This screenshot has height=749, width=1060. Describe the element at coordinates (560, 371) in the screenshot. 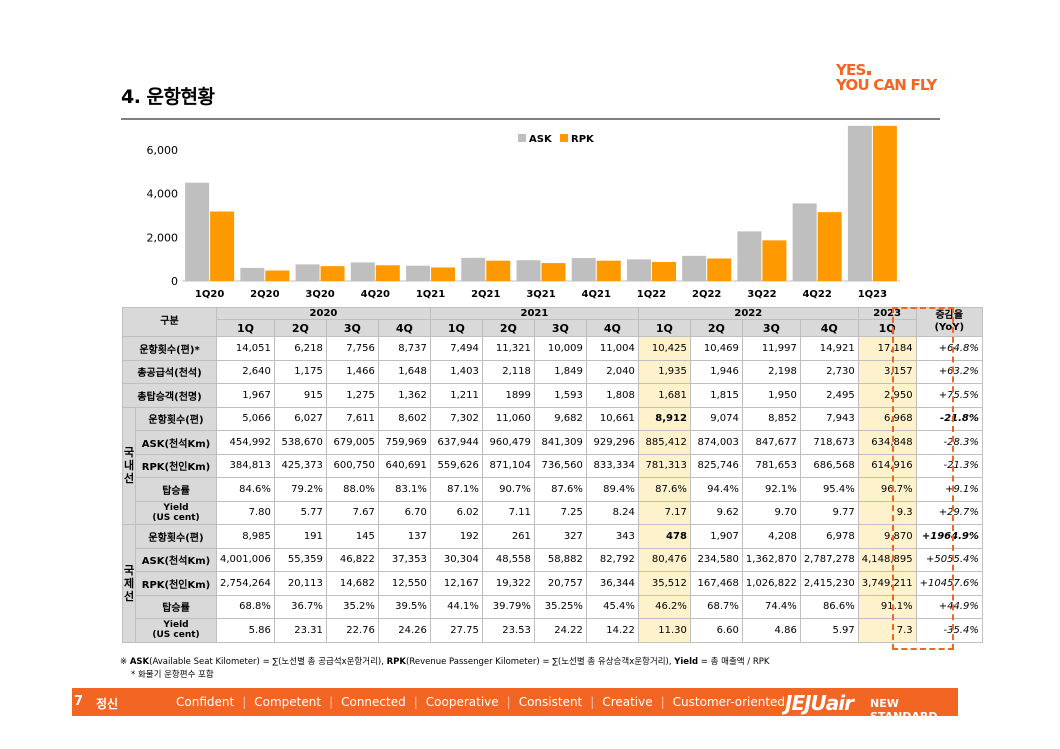

I see `value-cell: 1,849` at that location.